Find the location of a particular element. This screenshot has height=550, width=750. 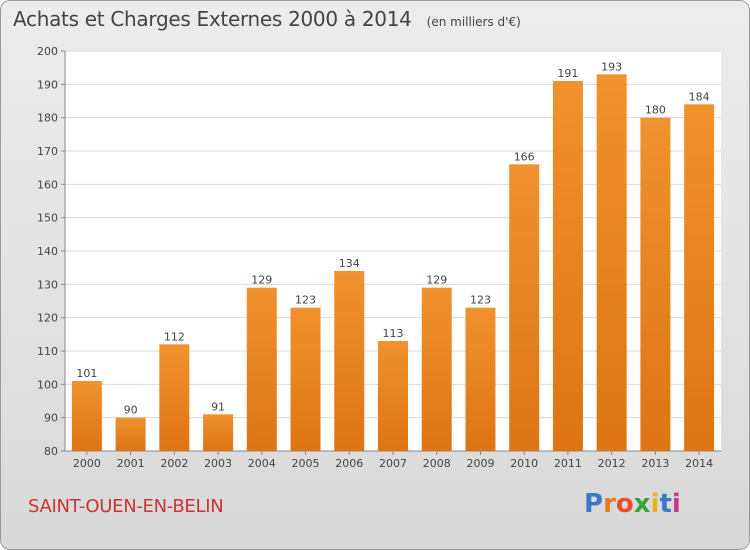

y-tick-label: 80 is located at coordinates (51, 451).